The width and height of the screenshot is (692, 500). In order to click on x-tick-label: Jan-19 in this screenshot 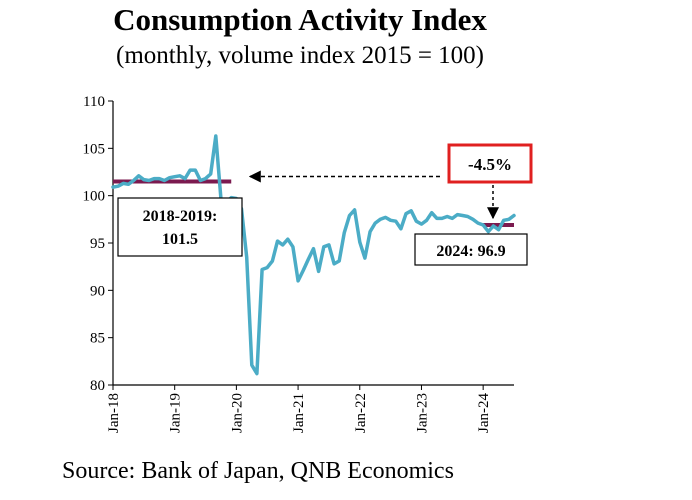, I will do `click(176, 413)`.